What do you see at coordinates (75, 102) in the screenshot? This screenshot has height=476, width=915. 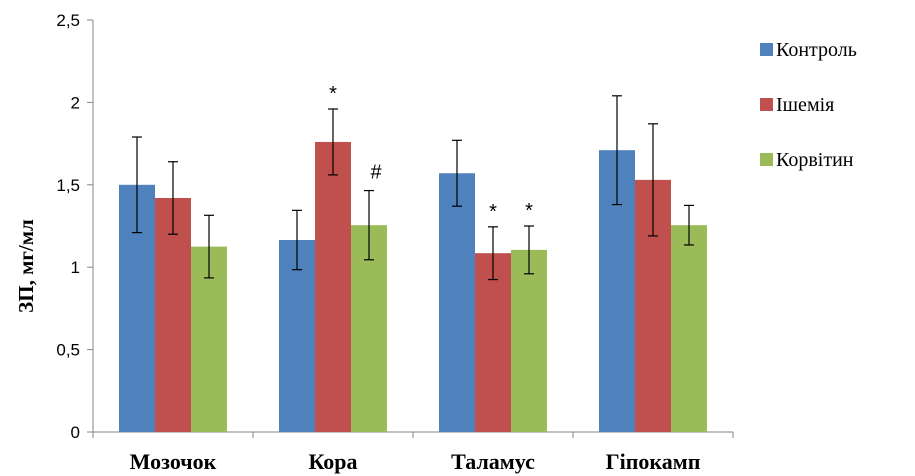 I see `y-tick-label: 2` at bounding box center [75, 102].